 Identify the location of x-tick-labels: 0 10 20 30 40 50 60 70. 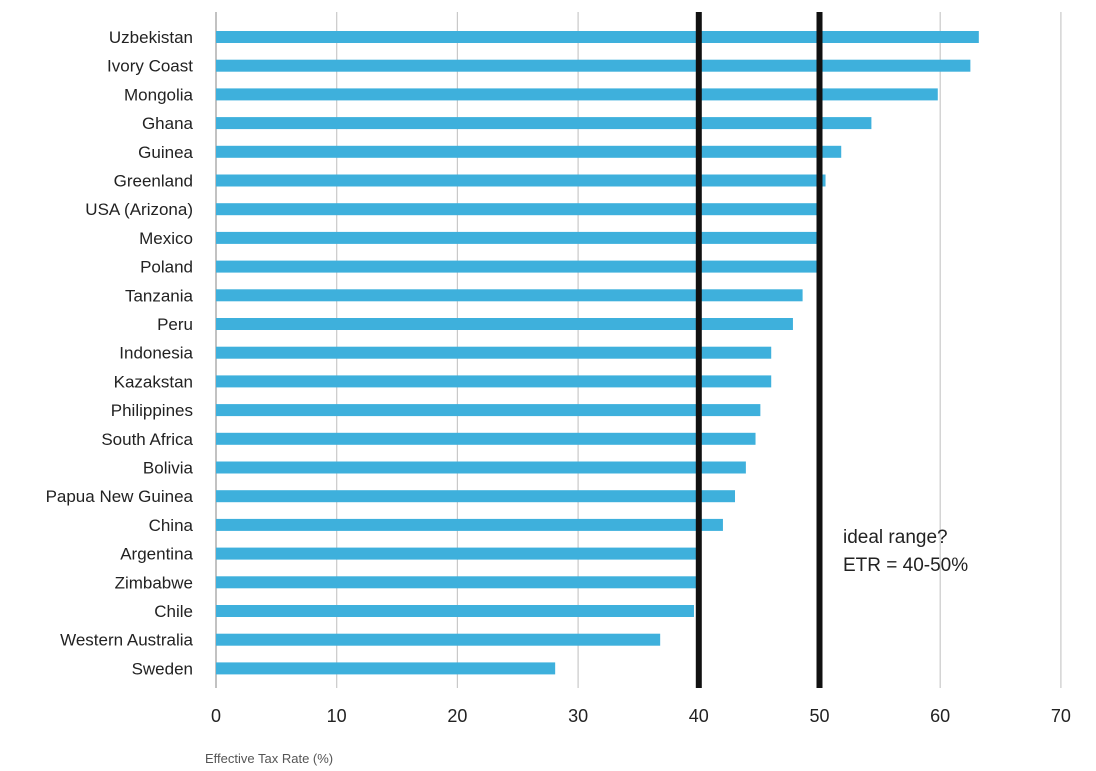
(641, 716).